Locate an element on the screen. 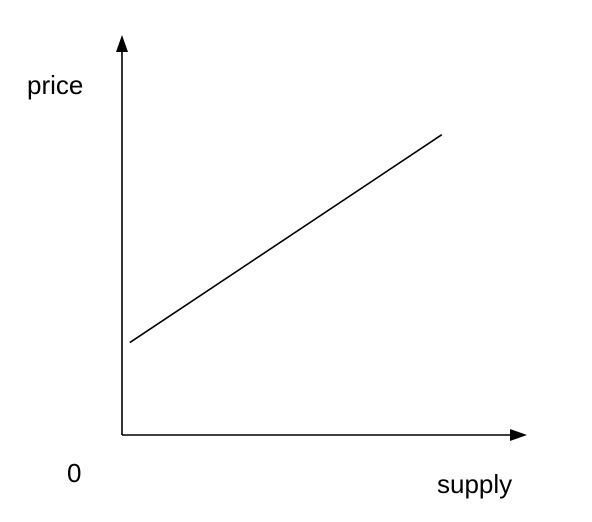  y-axis-label: price is located at coordinates (55, 85).